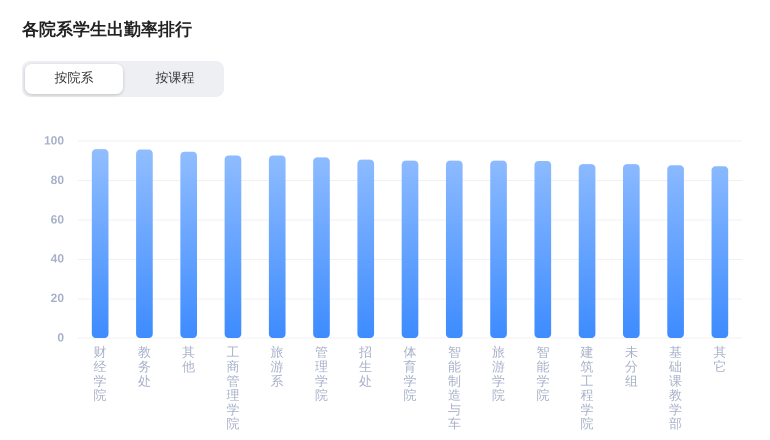 This screenshot has height=440, width=770. Describe the element at coordinates (499, 375) in the screenshot. I see `x-tick-label: 旅游学院` at that location.